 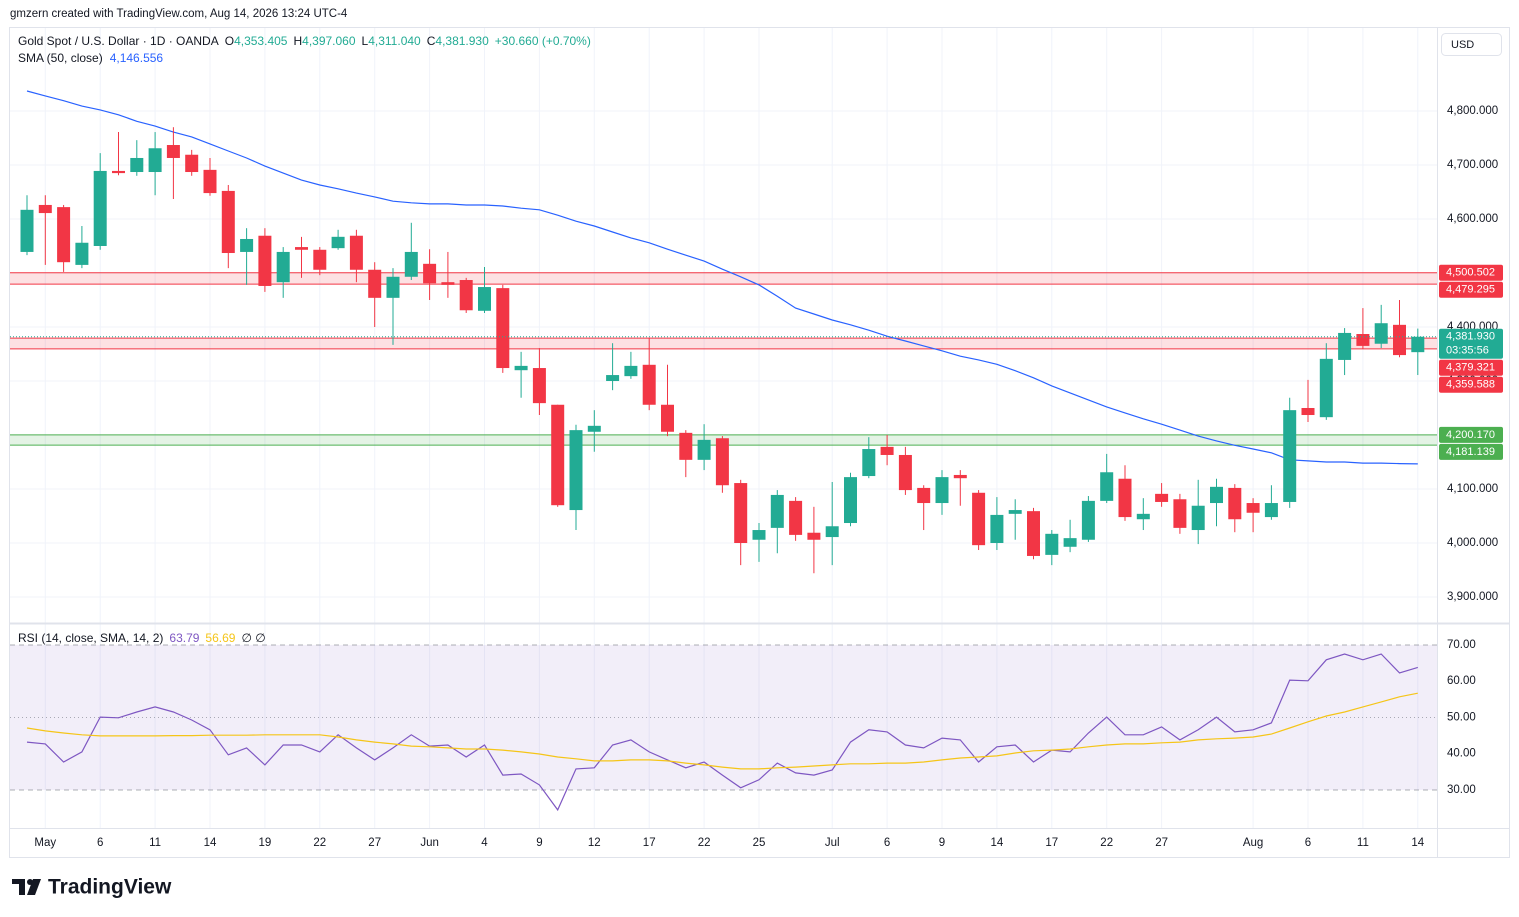 I want to click on rsi-legend: RSI (14, close, SMA, 14, 2) 63.79 56.69 ∅ ∅, so click(x=142, y=638).